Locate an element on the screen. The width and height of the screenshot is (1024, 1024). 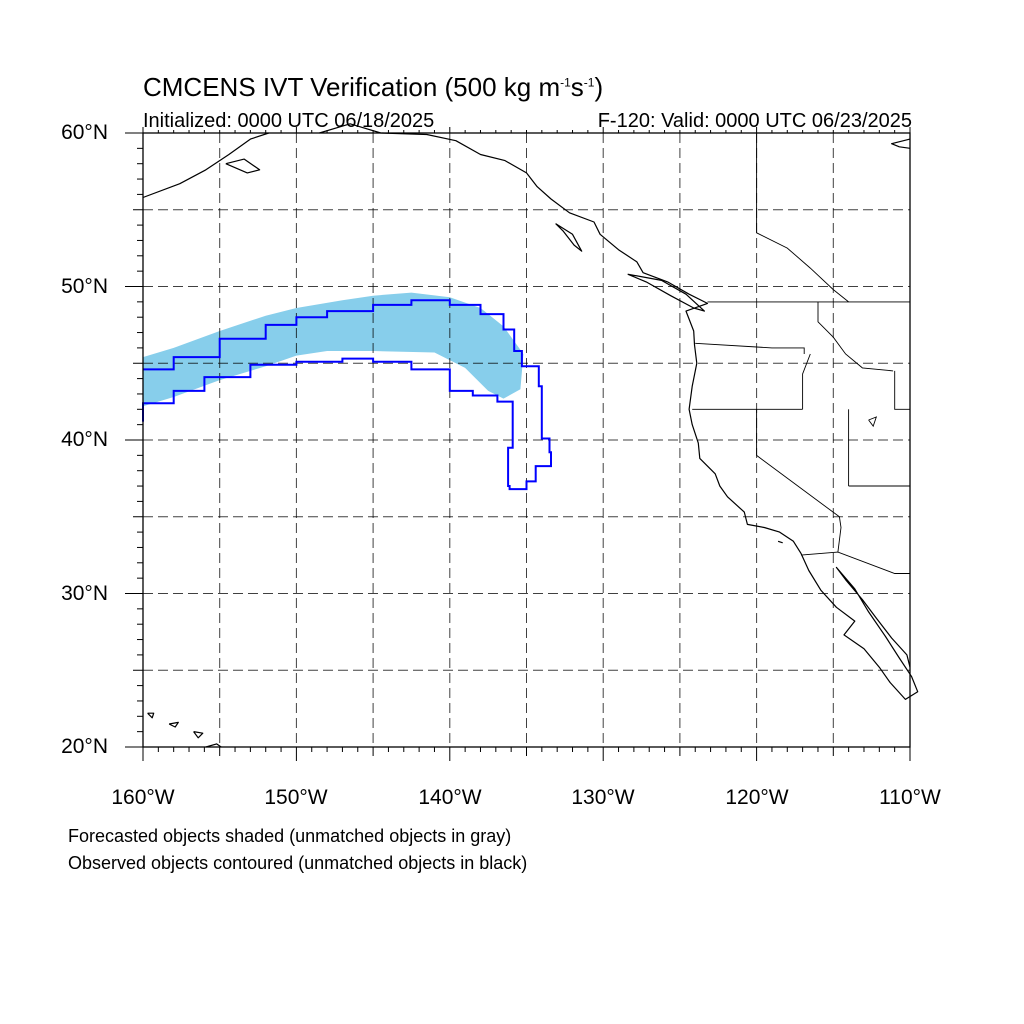
big-island-hawaii is located at coordinates (213, 745).